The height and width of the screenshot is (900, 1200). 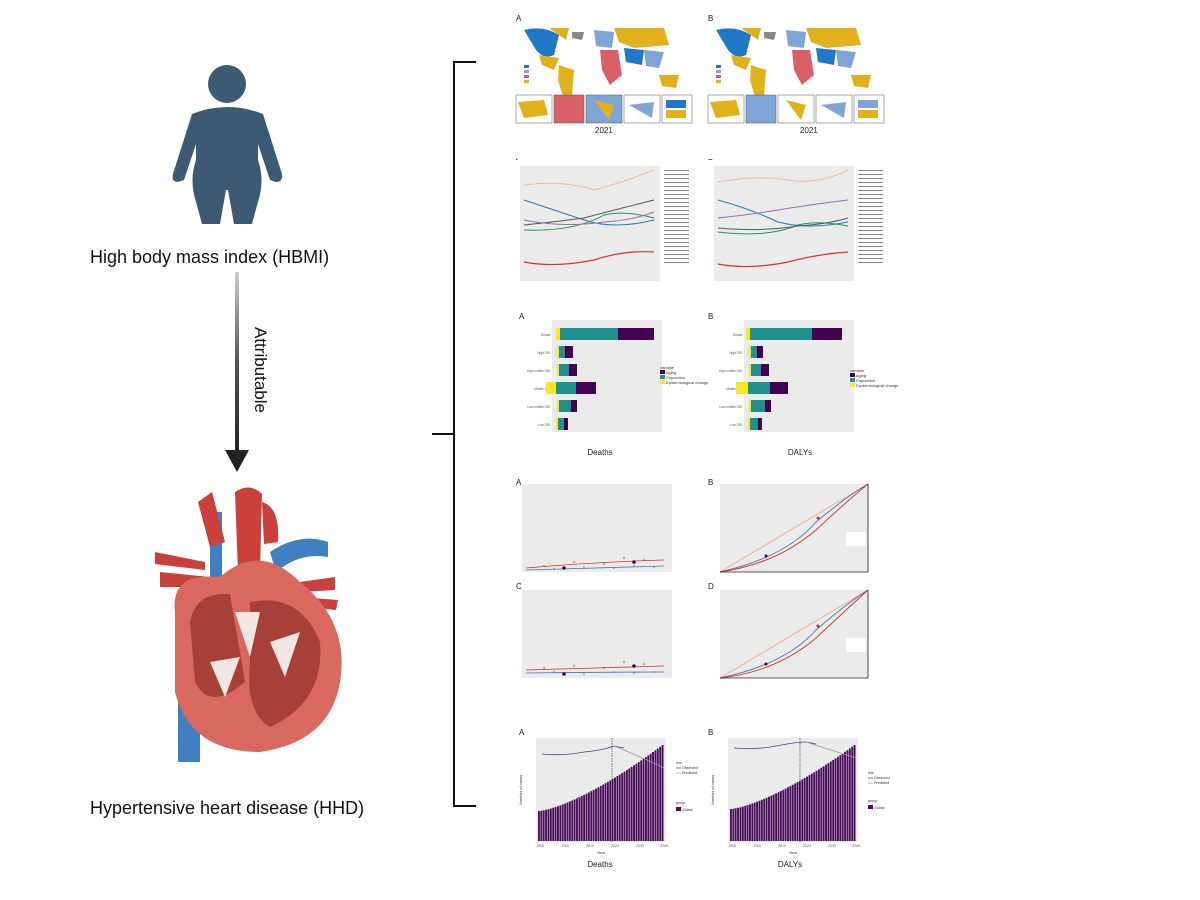 What do you see at coordinates (735, 353) in the screenshot?
I see `decomp-b-cat-1: High SDI` at bounding box center [735, 353].